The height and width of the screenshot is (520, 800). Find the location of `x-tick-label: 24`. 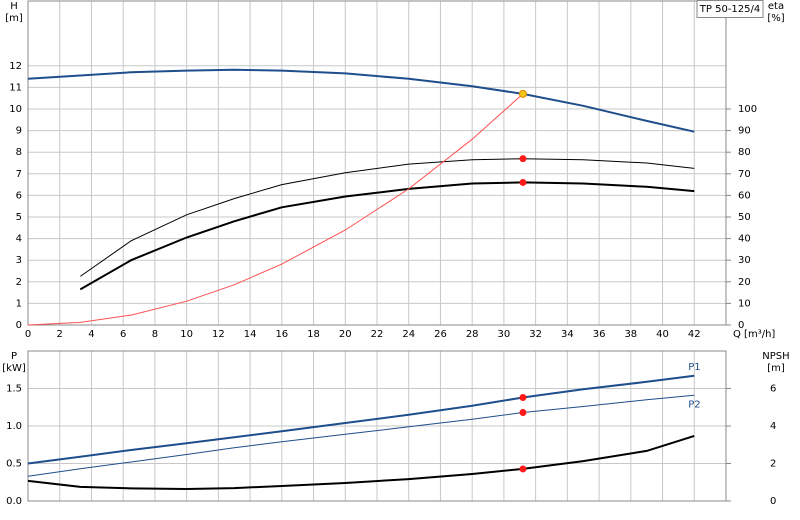

x-tick-label: 24 is located at coordinates (408, 334).